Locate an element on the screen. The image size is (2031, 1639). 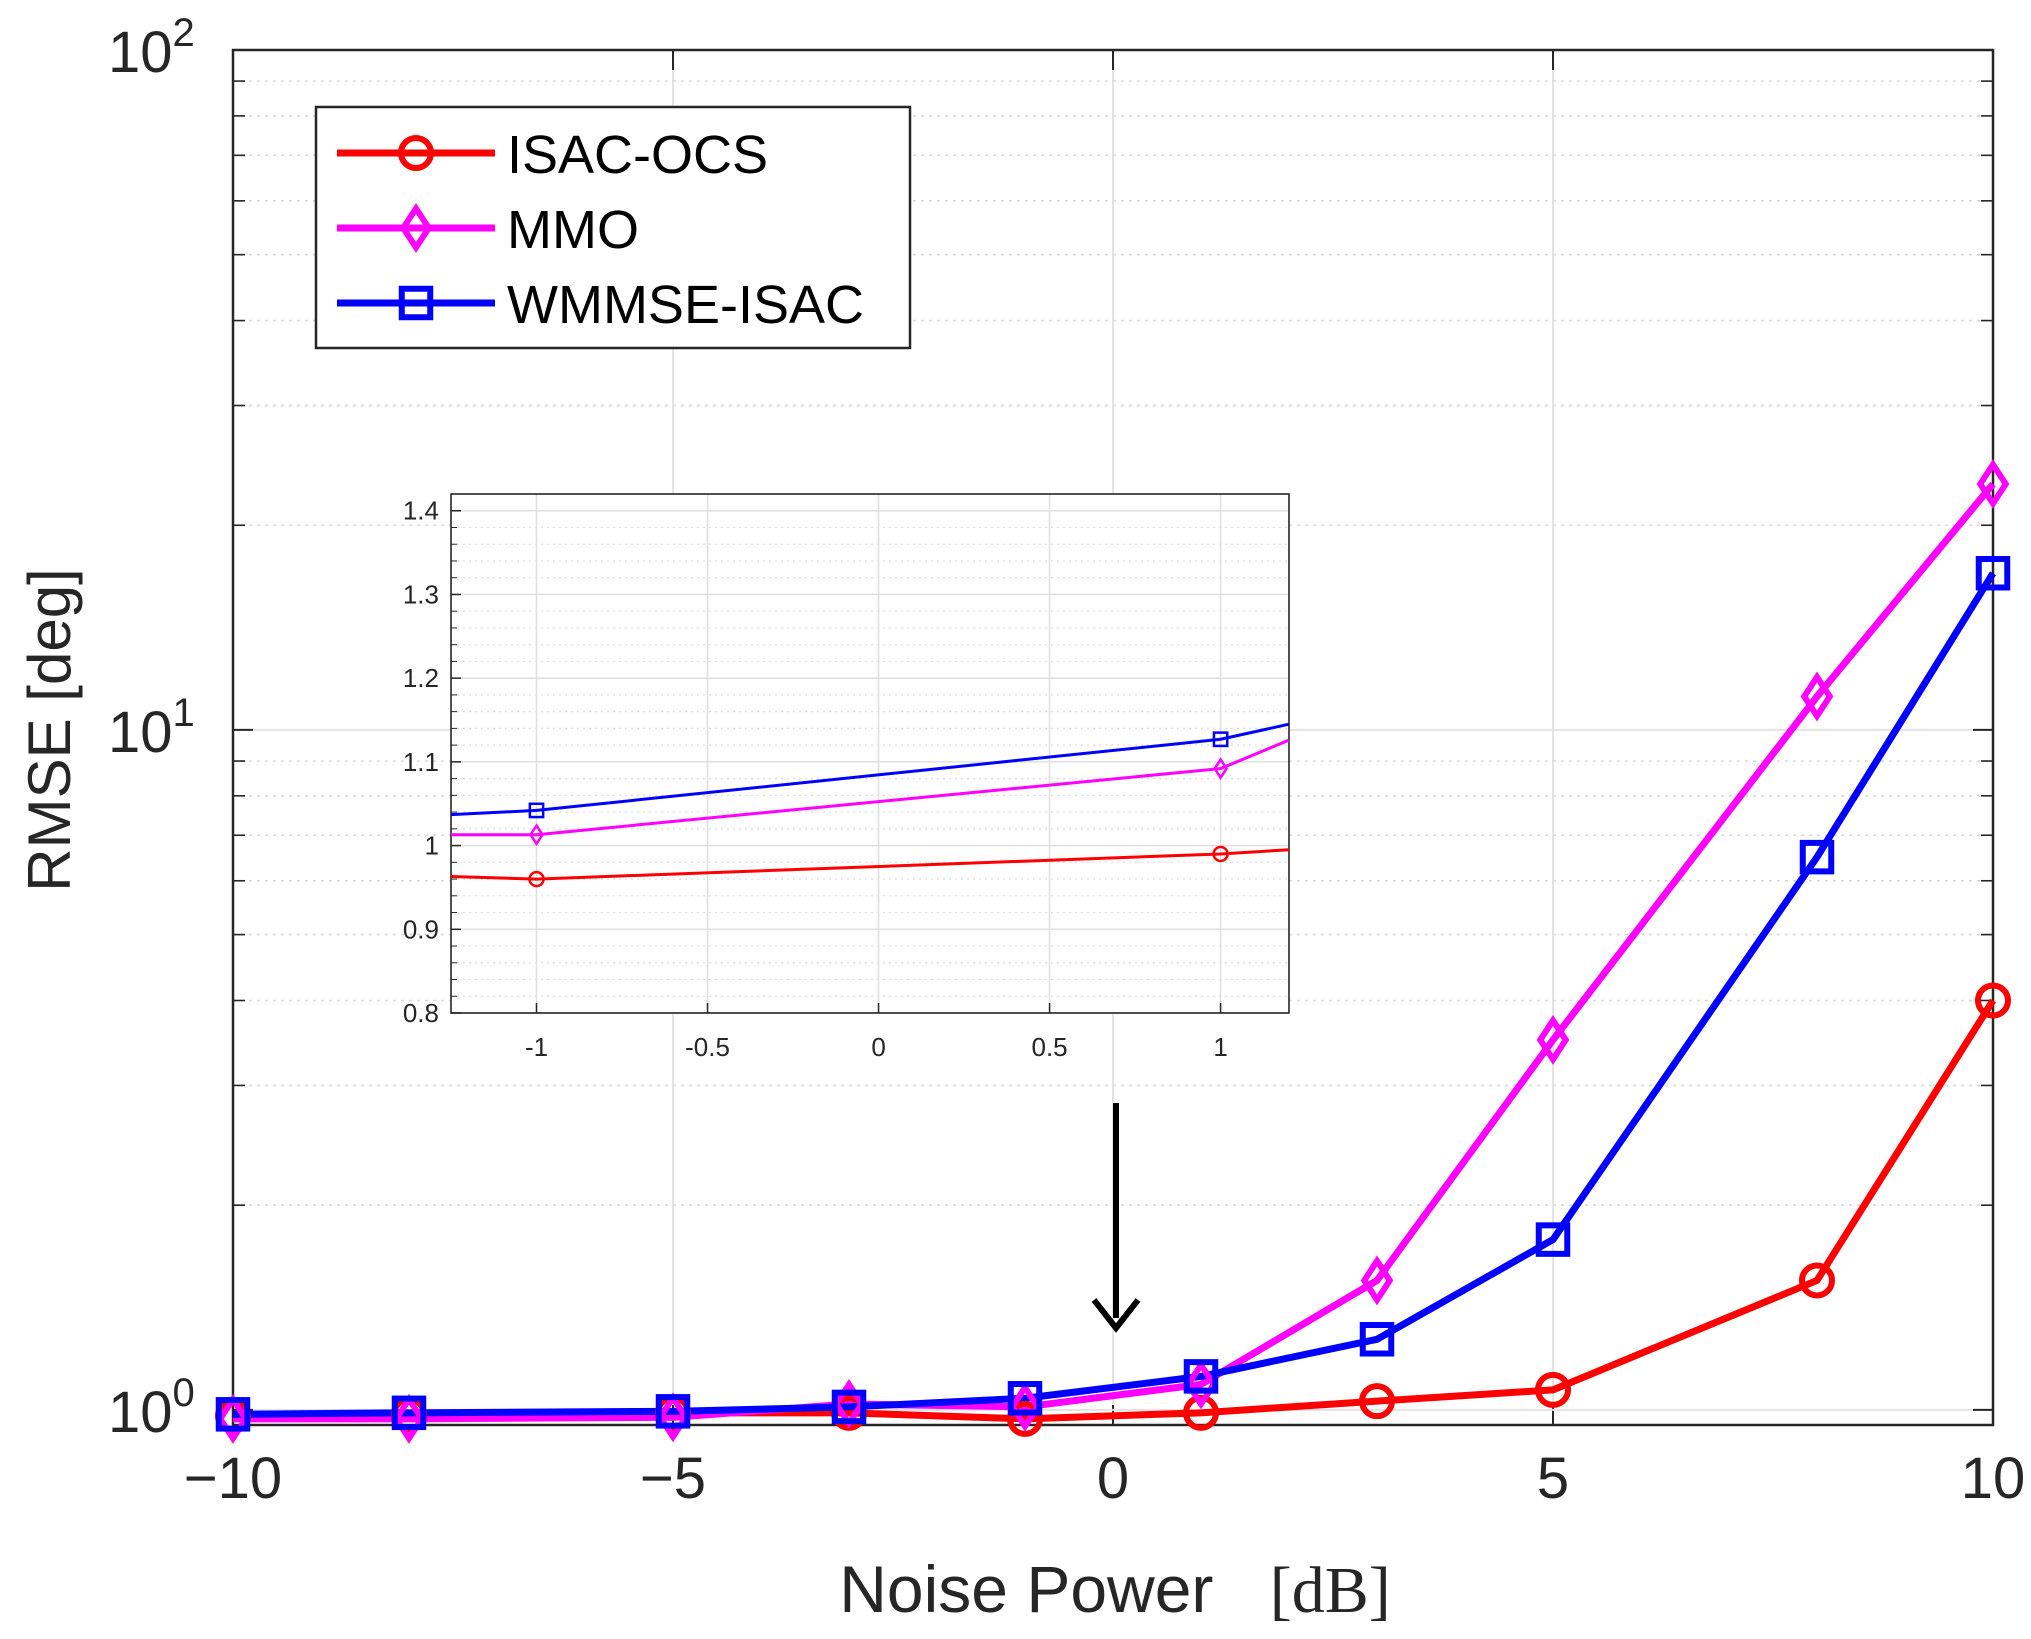
y-tick-label: 10¹ is located at coordinates (151, 728).